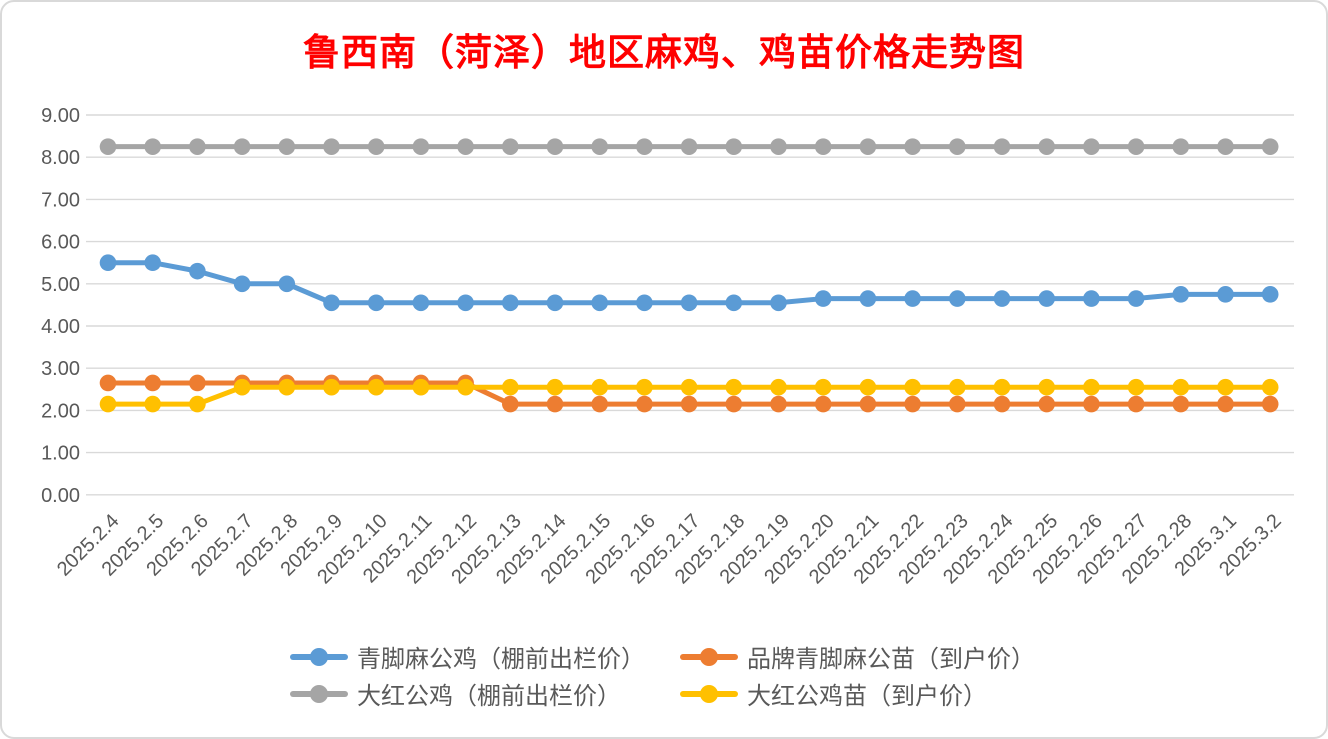 The height and width of the screenshot is (739, 1328). I want to click on legend-label: 青脚麻公鸡（棚前出栏价）, so click(501, 659).